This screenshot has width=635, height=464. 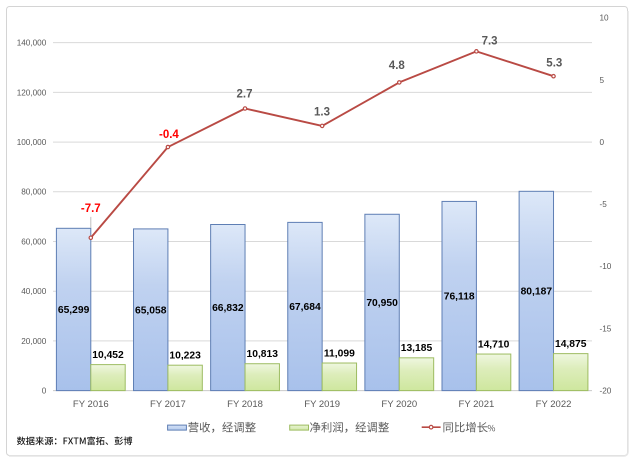 I want to click on svg-text: 70,950, so click(x=382, y=303).